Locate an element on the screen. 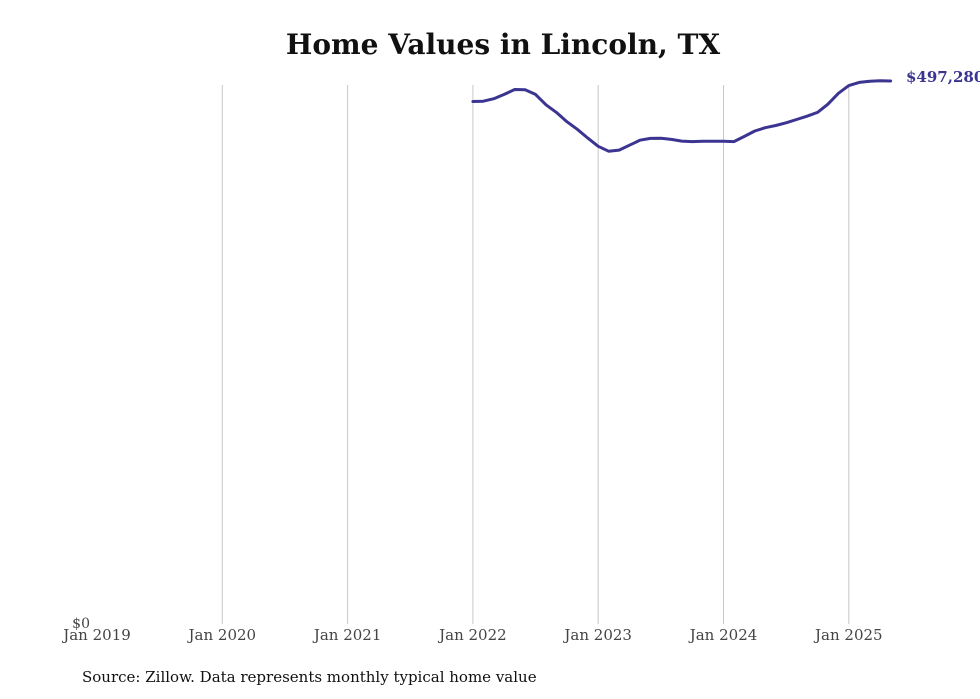 The height and width of the screenshot is (699, 980). y-tick-label: $0 is located at coordinates (81, 624).